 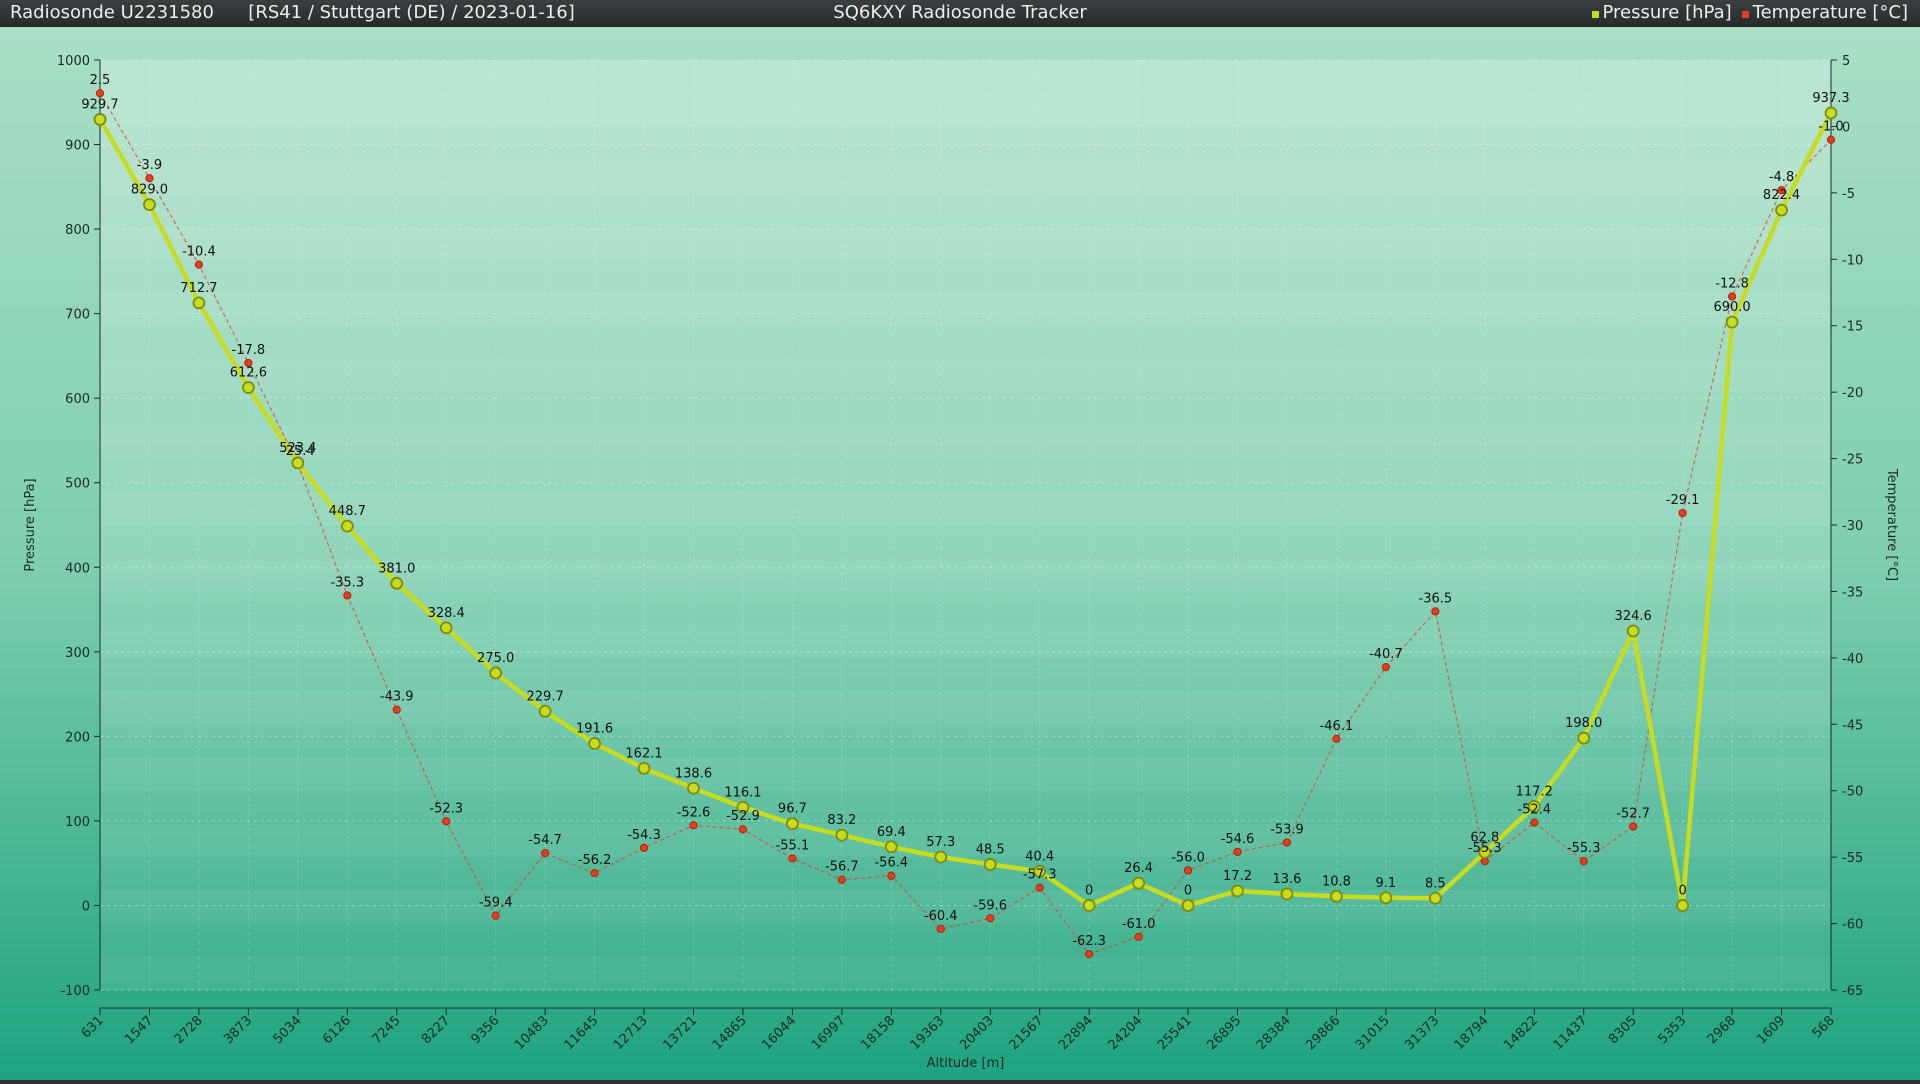 What do you see at coordinates (1852, 659) in the screenshot?
I see `y-right-tick-label: -40` at bounding box center [1852, 659].